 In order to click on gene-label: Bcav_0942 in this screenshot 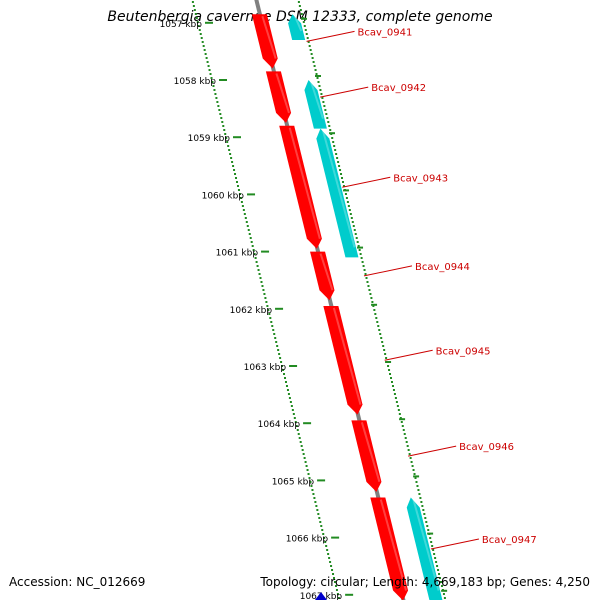, I will do `click(398, 88)`.